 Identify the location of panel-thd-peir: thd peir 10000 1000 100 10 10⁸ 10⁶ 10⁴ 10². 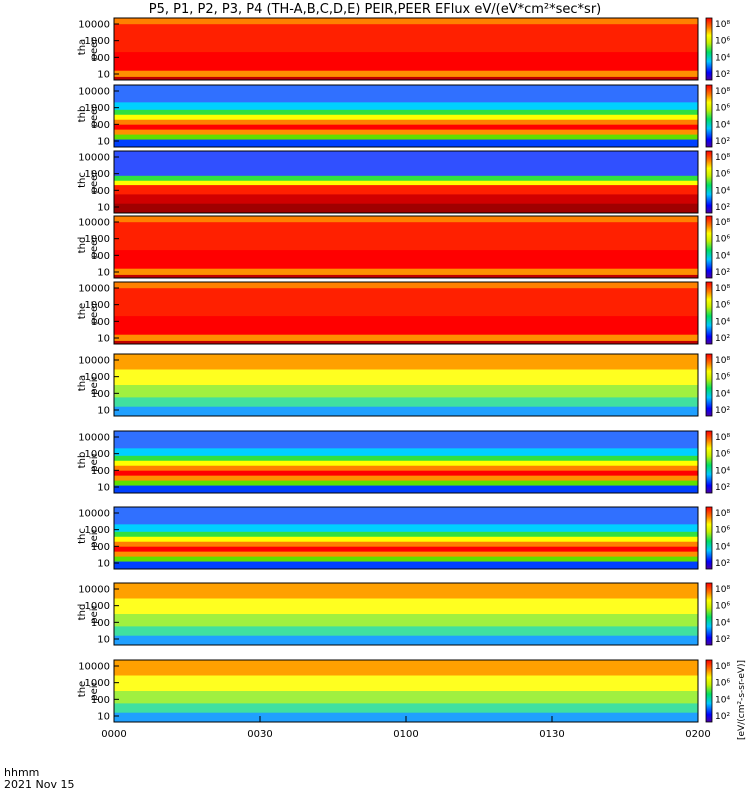
(403, 614).